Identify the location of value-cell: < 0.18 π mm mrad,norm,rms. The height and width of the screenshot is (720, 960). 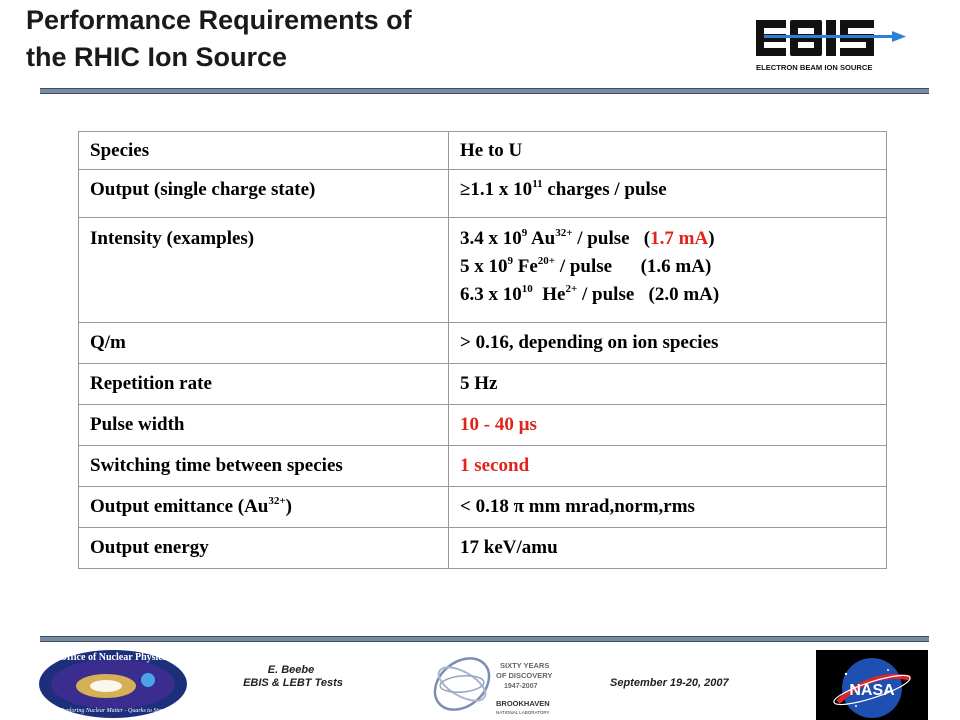
(667, 507).